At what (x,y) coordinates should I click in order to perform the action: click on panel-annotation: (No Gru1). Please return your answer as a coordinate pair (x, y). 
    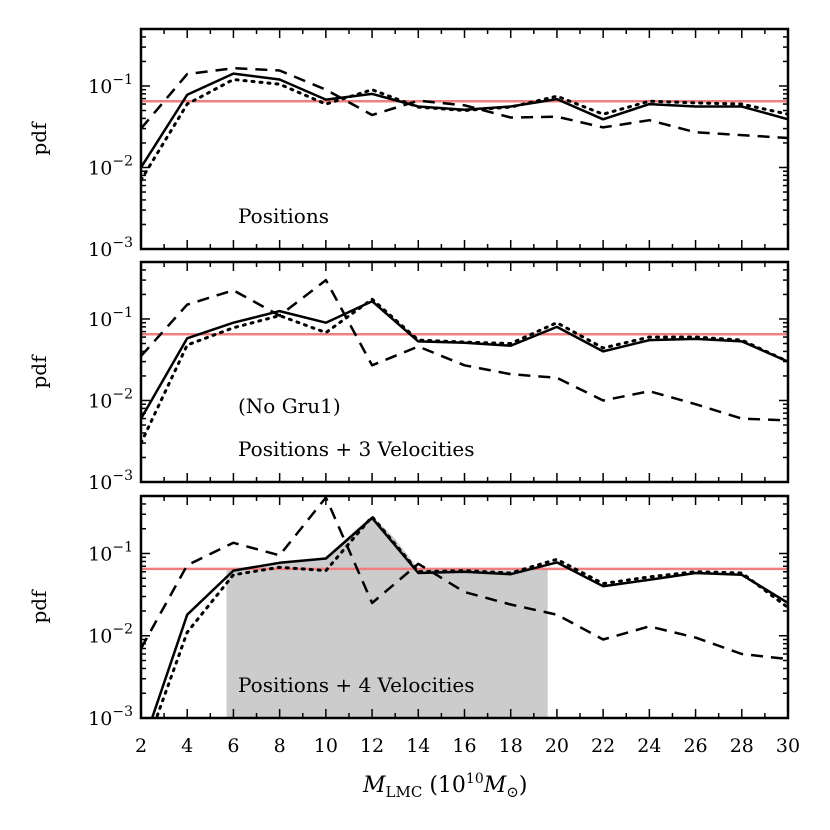
    Looking at the image, I should click on (289, 406).